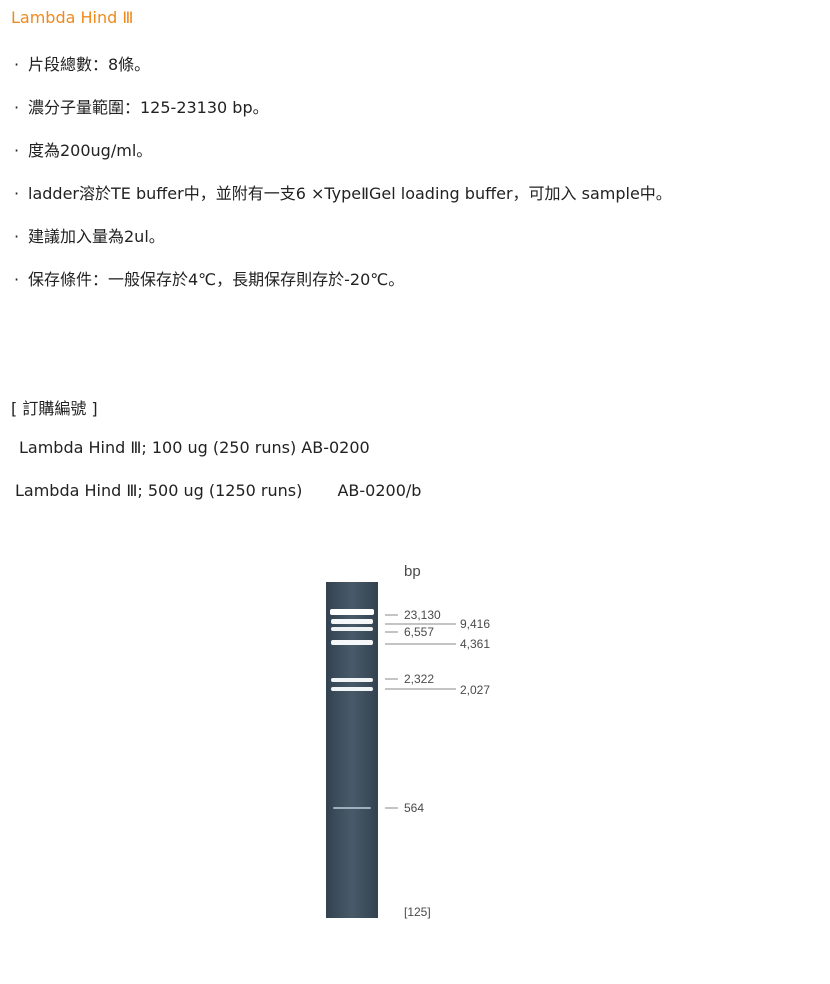  I want to click on order-item-1: Lambda Hind Ⅲ; 100 ug (250 runs) AB-0200, so click(194, 447).